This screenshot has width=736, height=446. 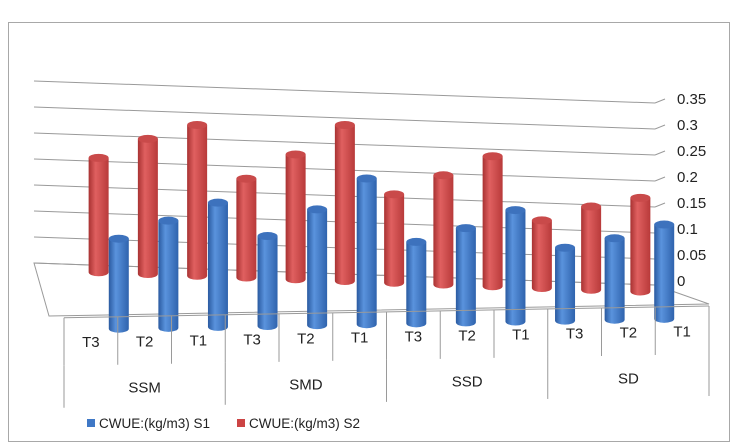 What do you see at coordinates (223, 423) in the screenshot?
I see `legend: CWUE:(kg/m3) S1 CWUE:(kg/m3) S2` at bounding box center [223, 423].